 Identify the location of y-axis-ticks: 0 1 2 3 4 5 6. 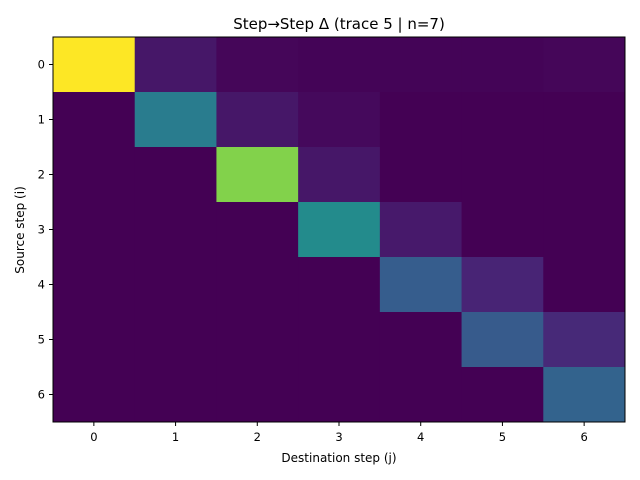
(45, 230).